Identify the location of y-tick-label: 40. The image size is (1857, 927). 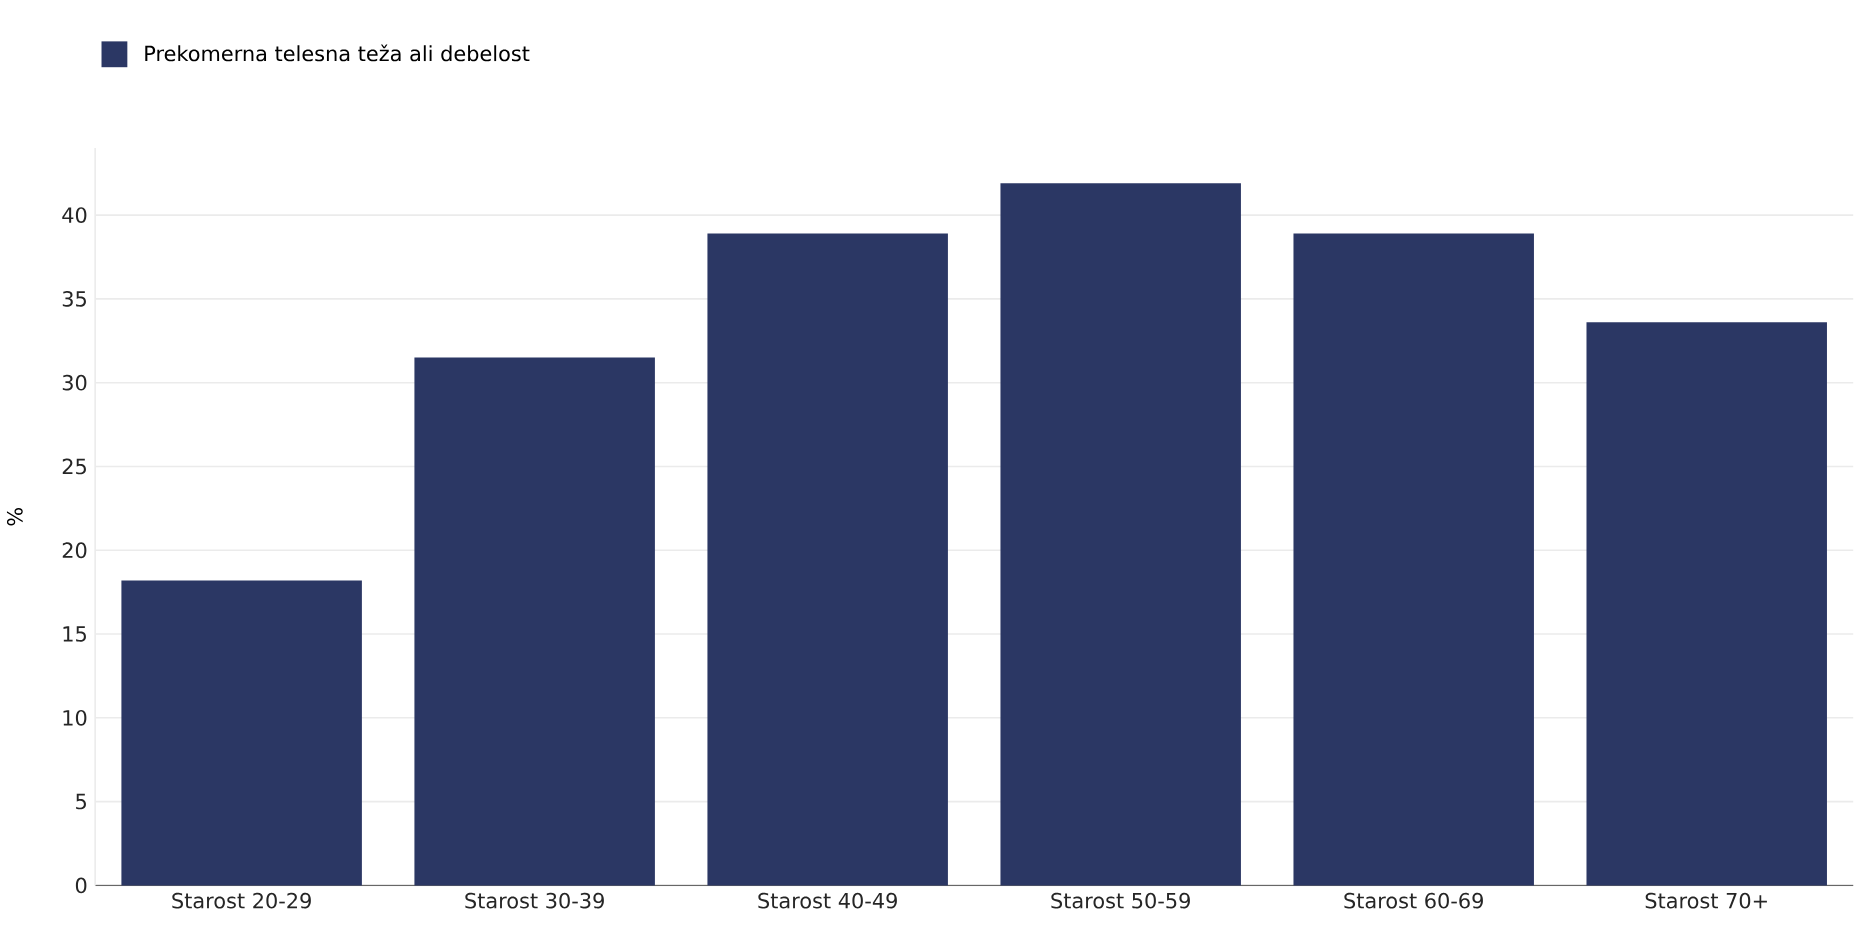
(74, 215).